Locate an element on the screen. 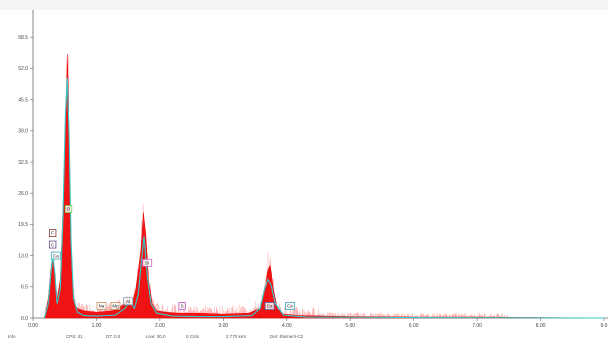 The width and height of the screenshot is (608, 340). y-axis-ticks: 0.0 6.5 13.0 19.5 26.0 32.5 39.0 45.5 52.0 58.5 is located at coordinates (25, 178).